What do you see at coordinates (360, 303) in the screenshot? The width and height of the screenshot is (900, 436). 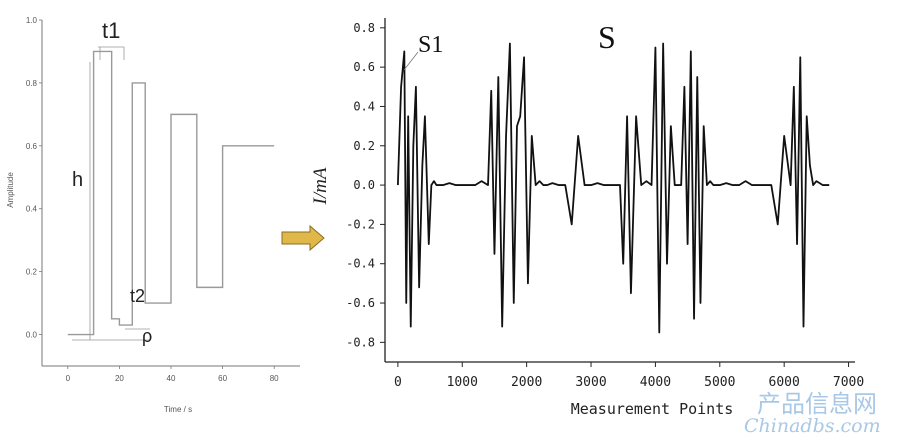 I see `right-y-tick-label: -0.6` at bounding box center [360, 303].